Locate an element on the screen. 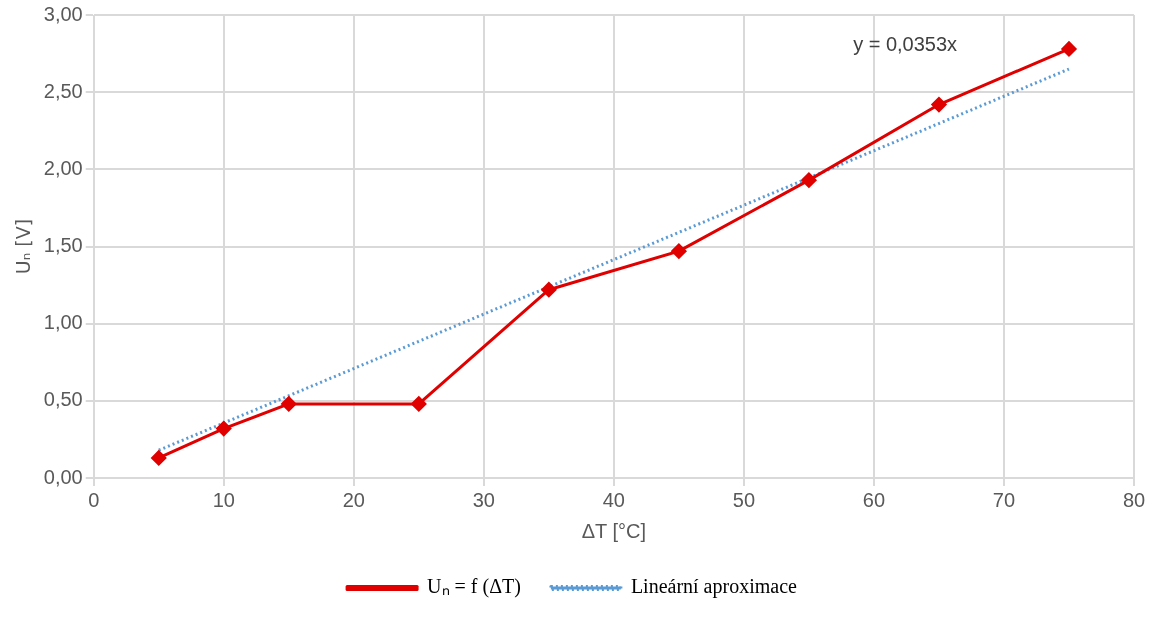 The width and height of the screenshot is (1149, 618). legend-label: Uₙ = f (ΔT) is located at coordinates (474, 587).